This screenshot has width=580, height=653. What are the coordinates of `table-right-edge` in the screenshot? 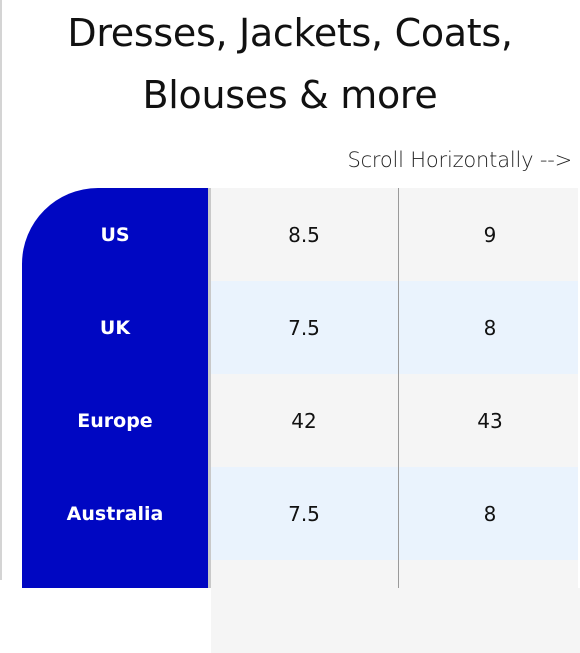 It's located at (579, 388).